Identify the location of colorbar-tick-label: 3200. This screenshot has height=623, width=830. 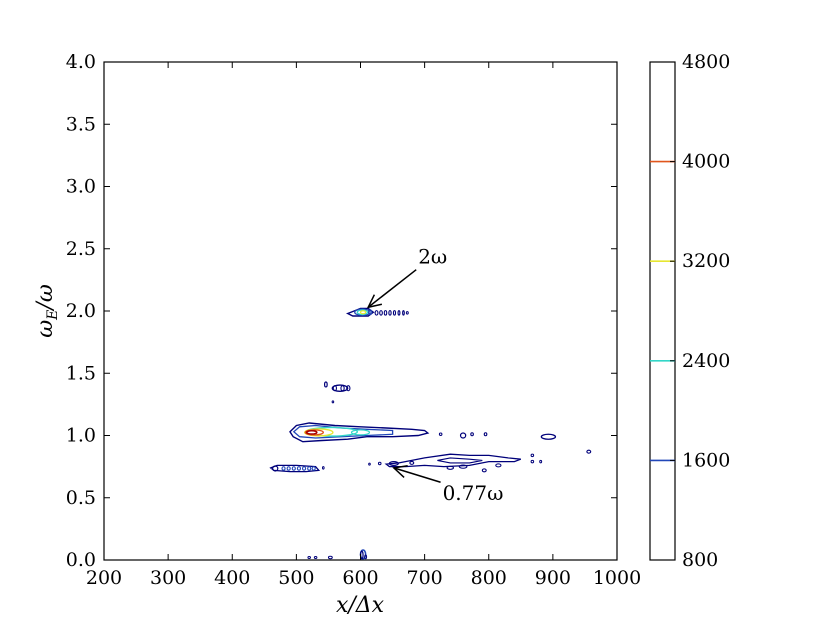
(706, 261).